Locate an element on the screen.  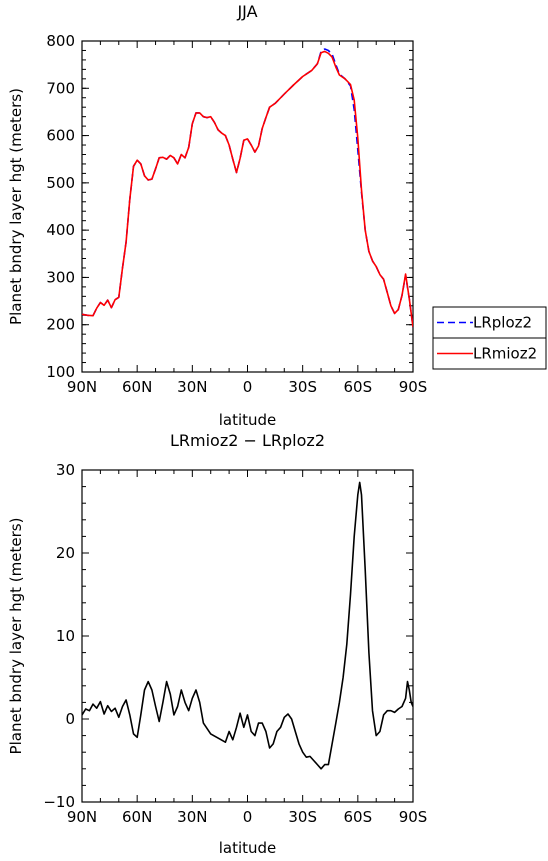
y-tick-label: 300 is located at coordinates (60, 277).